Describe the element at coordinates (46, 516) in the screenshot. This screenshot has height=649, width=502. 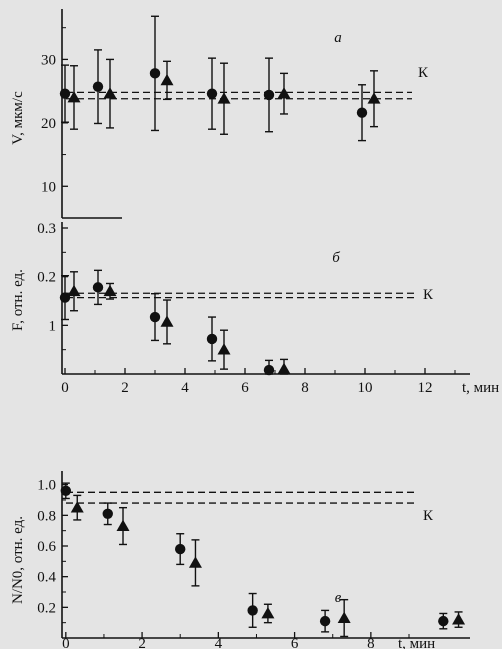
I see `y-tick-label: 0.8` at that location.